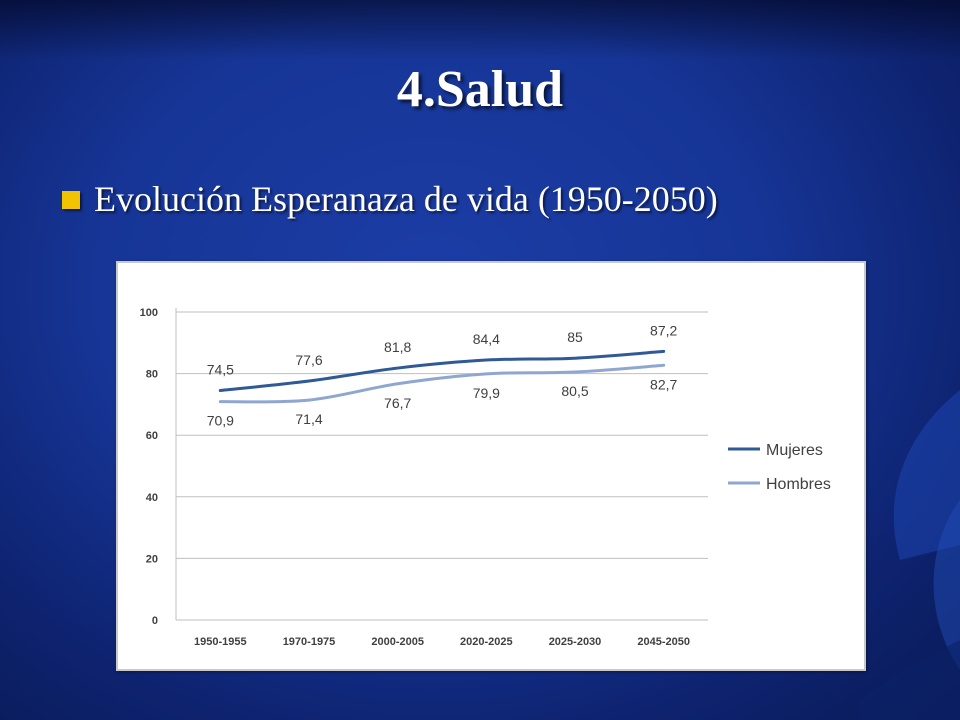  Describe the element at coordinates (220, 642) in the screenshot. I see `x-tick-label: 1950-1955` at that location.